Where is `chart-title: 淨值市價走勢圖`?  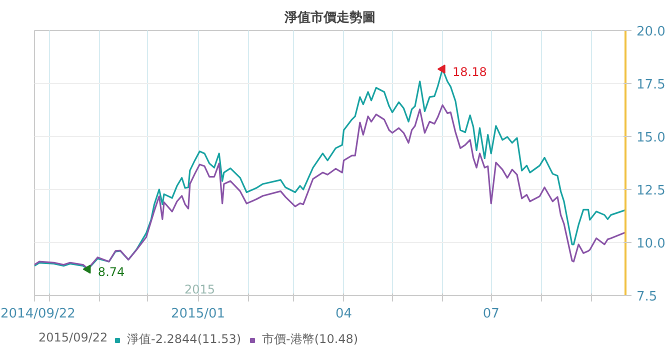 chart-title: 淨值市價走勢圖 is located at coordinates (330, 18).